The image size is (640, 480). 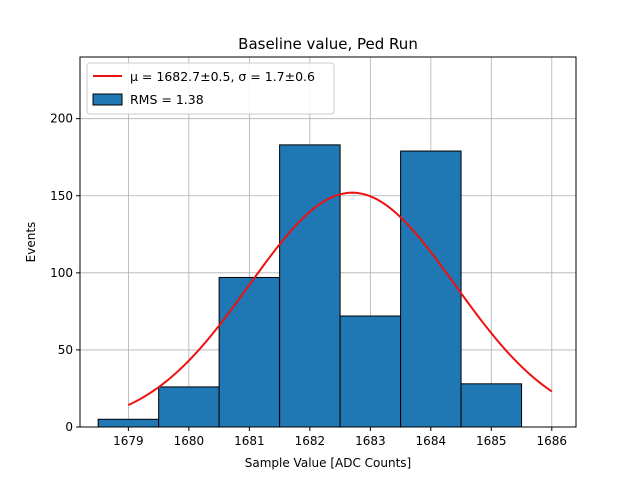 What do you see at coordinates (328, 463) in the screenshot?
I see `x-axis-label: Sample Value [ADC Counts]` at bounding box center [328, 463].